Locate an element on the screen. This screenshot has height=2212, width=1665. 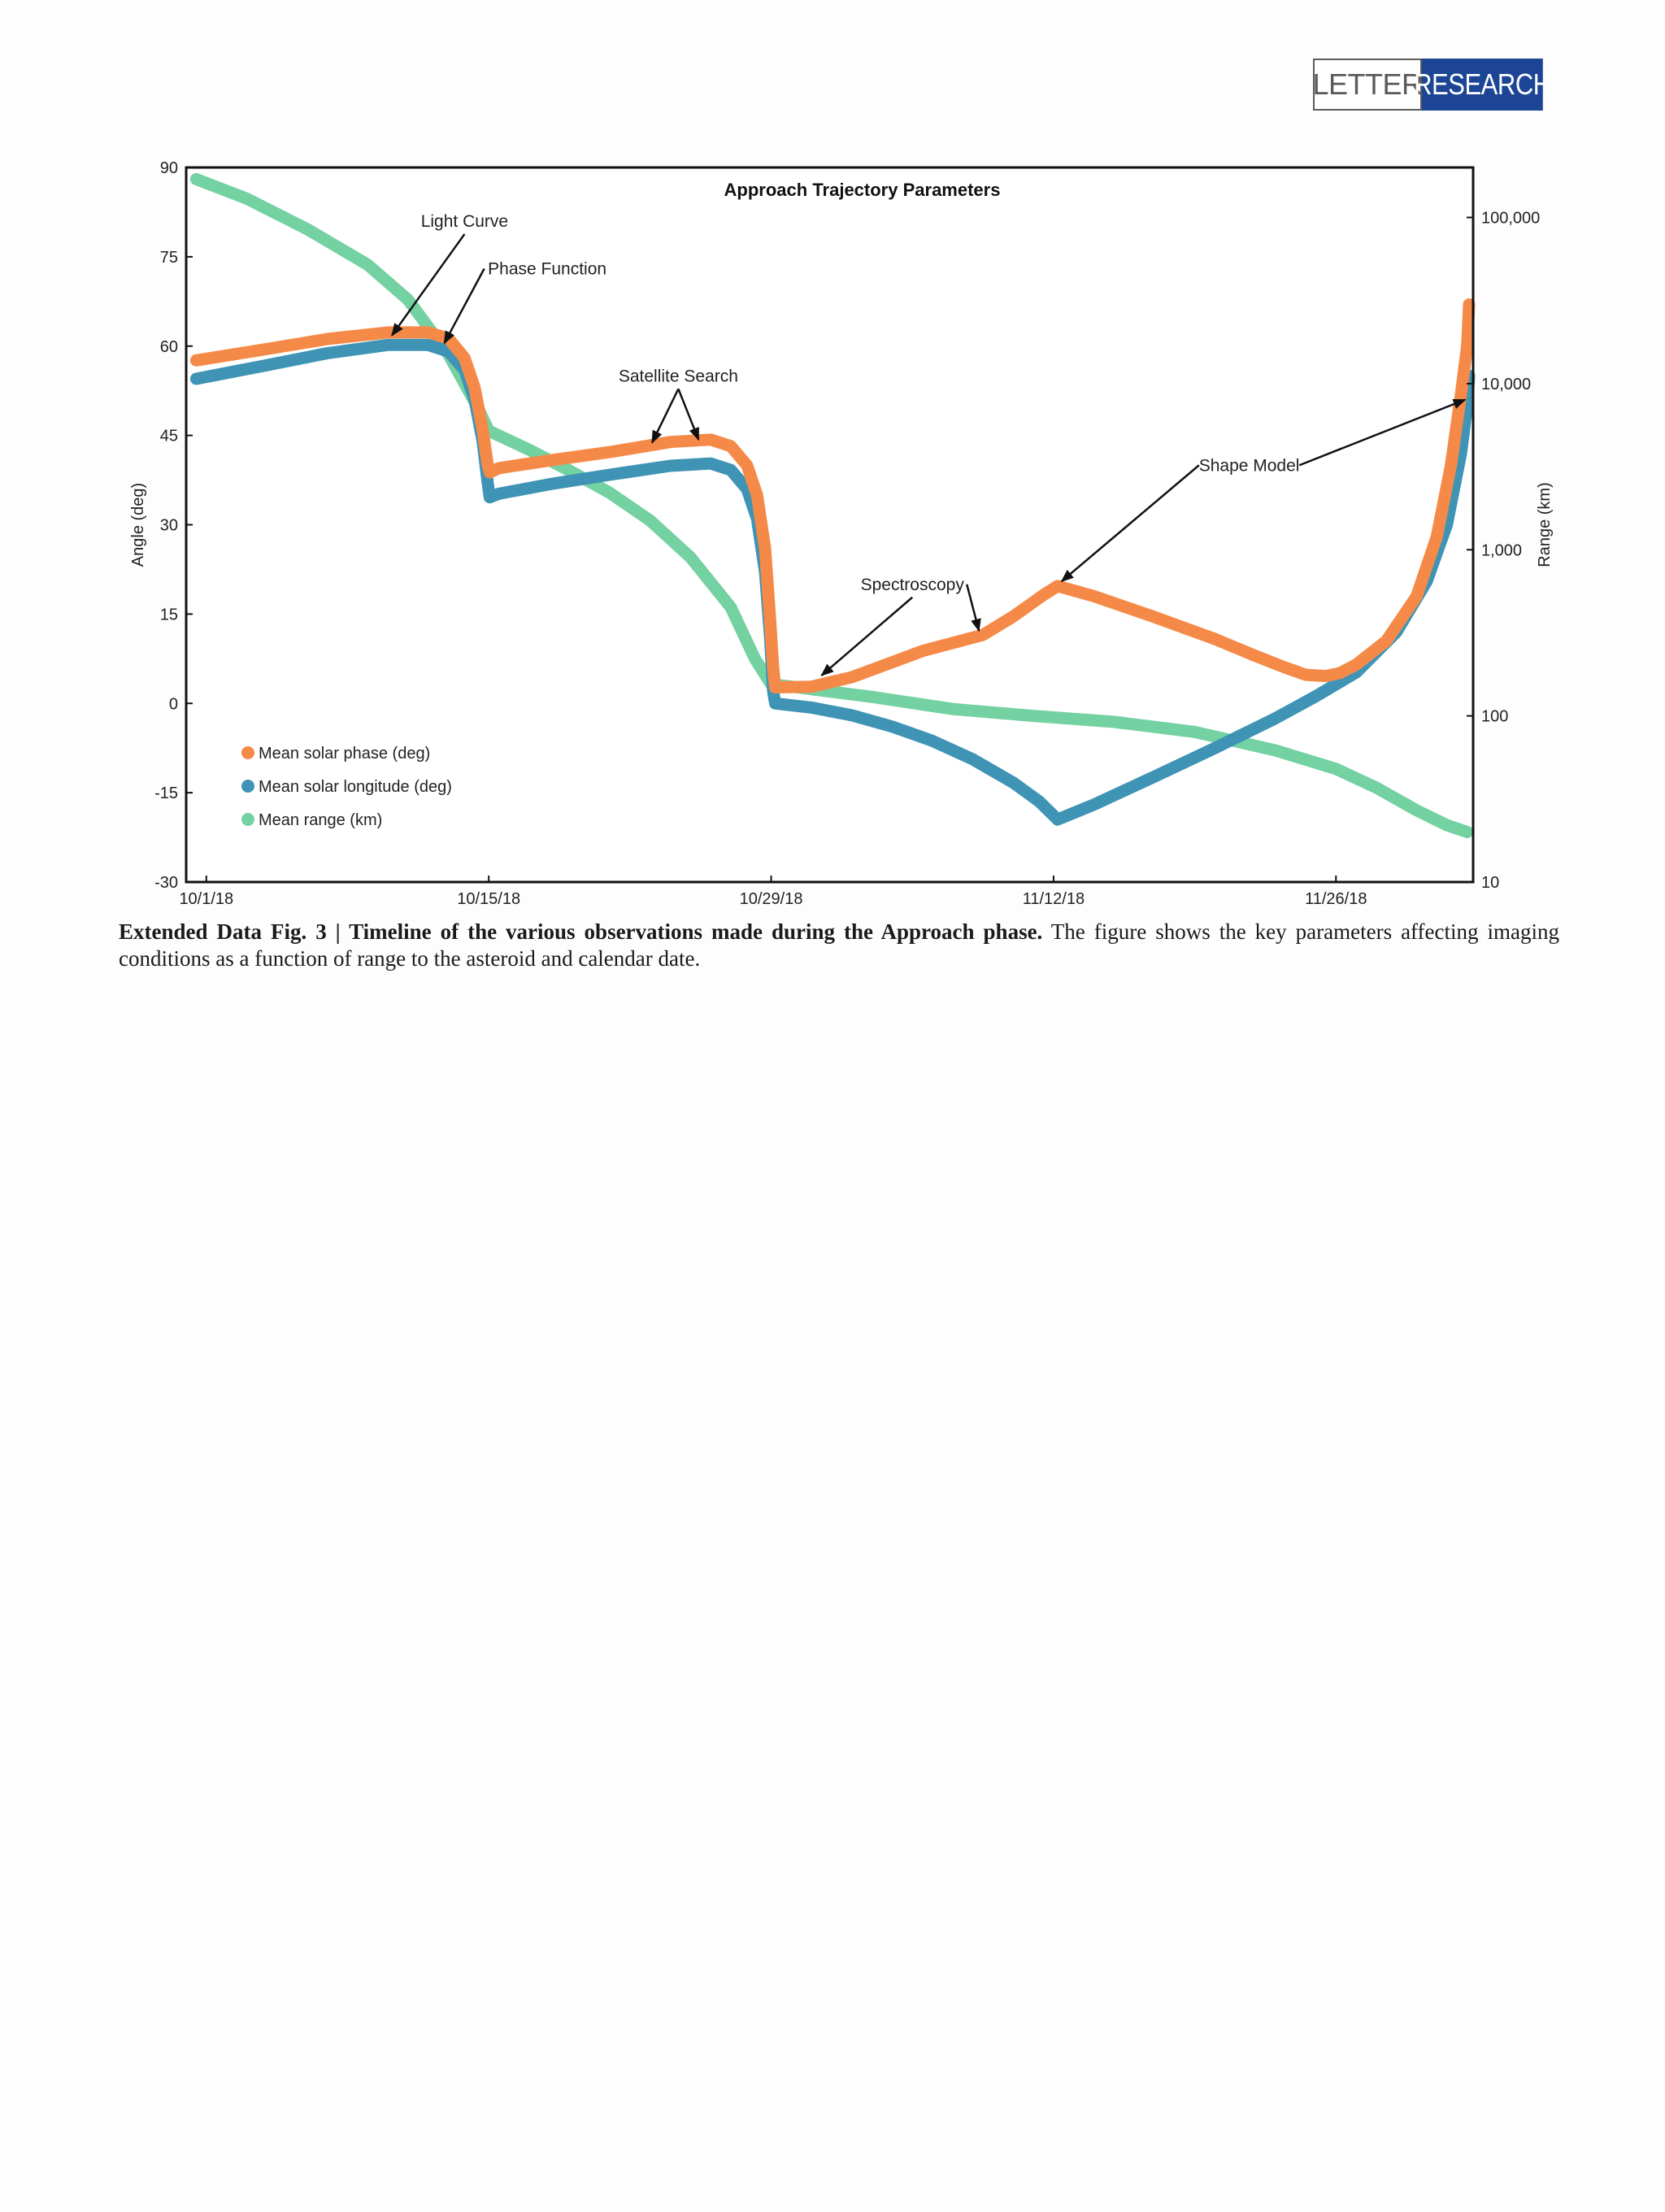
annotation-label: Spectroscopy is located at coordinates (913, 585).